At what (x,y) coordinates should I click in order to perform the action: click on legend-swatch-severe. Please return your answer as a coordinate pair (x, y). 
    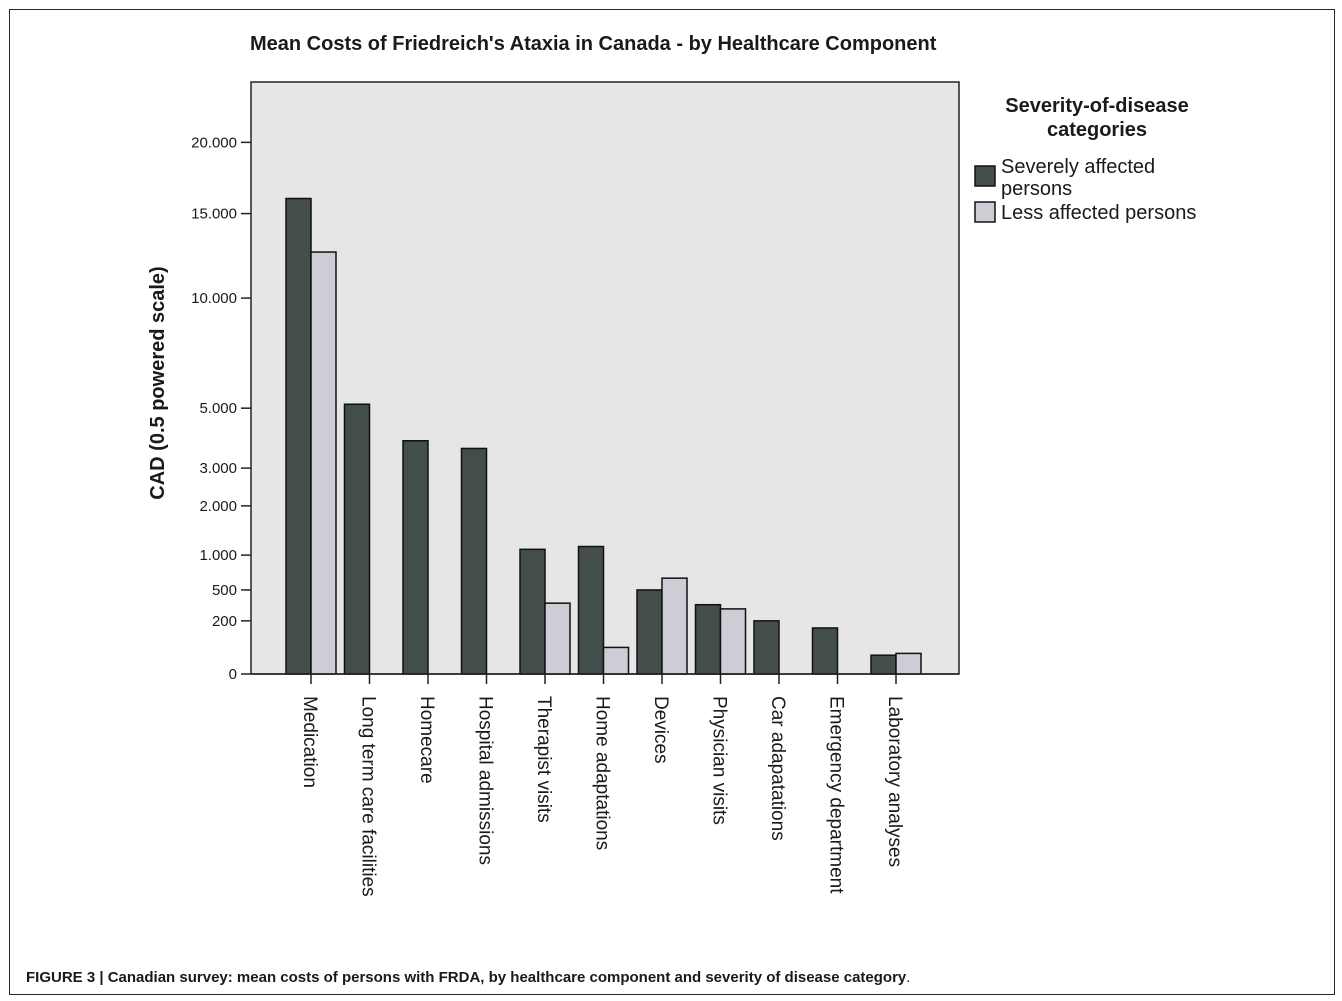
    Looking at the image, I should click on (985, 176).